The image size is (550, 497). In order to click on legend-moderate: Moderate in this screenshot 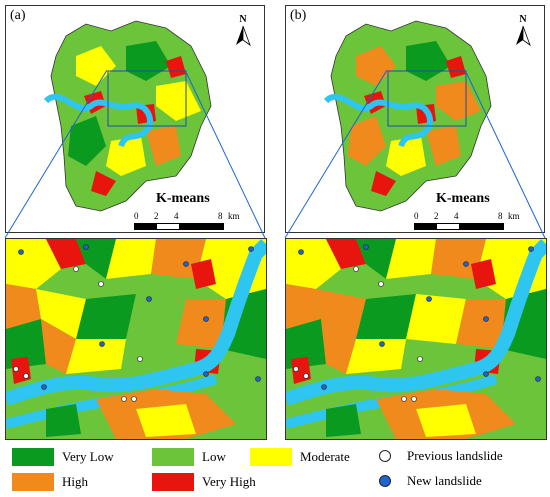, I will do `click(300, 457)`.